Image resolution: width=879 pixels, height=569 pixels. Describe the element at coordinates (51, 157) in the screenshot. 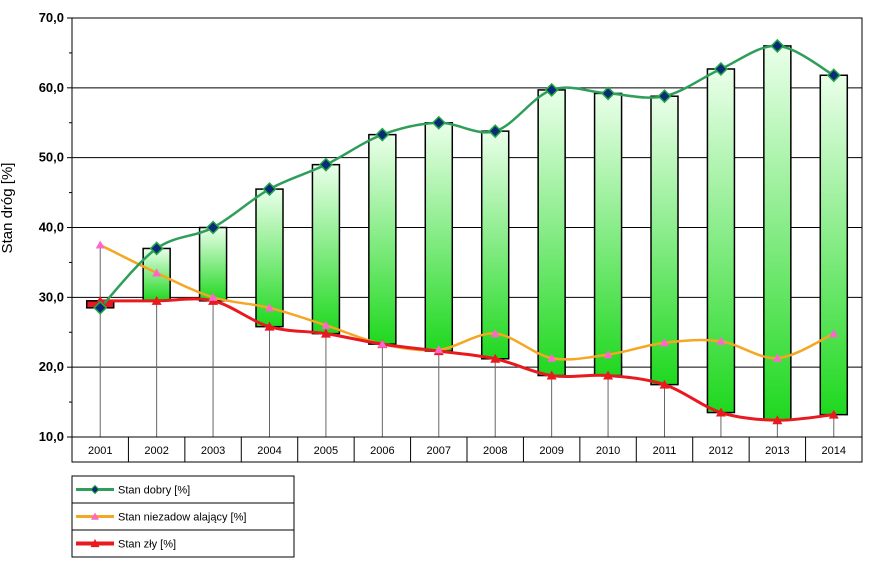

I see `y-tick-label: 50,0` at that location.